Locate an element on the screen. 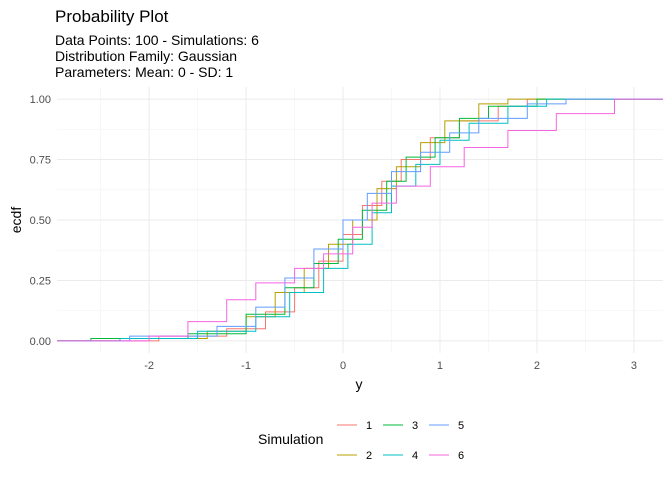  legend-label-6: 6 is located at coordinates (461, 456).